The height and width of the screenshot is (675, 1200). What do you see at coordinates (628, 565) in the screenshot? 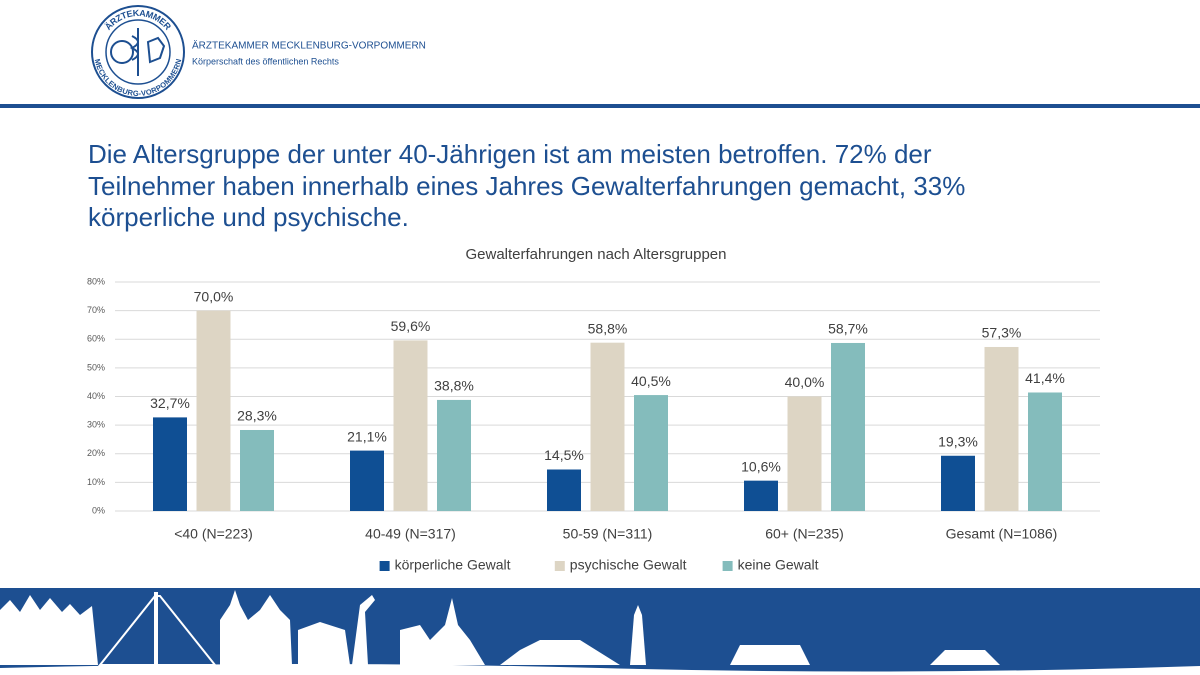
I see `legend-label: psychische Gewalt` at bounding box center [628, 565].